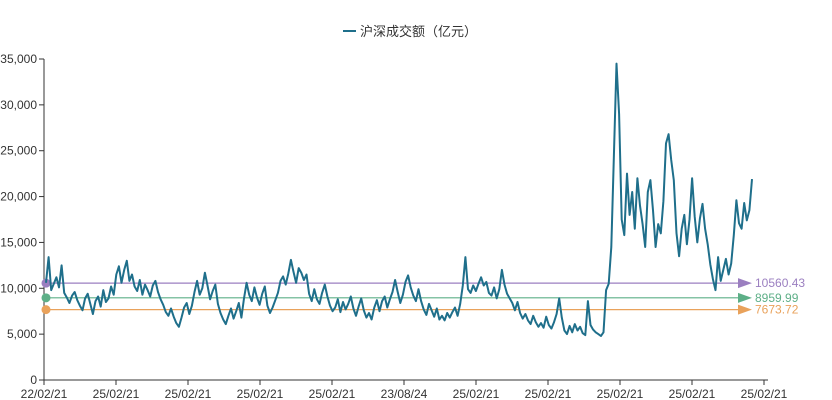 The height and width of the screenshot is (400, 832). What do you see at coordinates (18, 288) in the screenshot?
I see `y-tick-label: 10,000` at bounding box center [18, 288].